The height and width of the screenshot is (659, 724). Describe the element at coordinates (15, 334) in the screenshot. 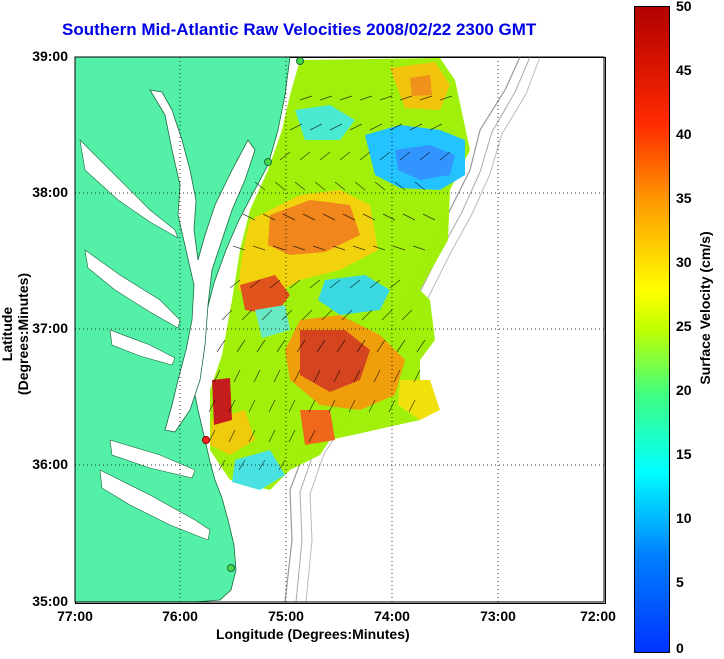

I see `y-axis-label: Latitude (Degrees:Minutes)` at that location.